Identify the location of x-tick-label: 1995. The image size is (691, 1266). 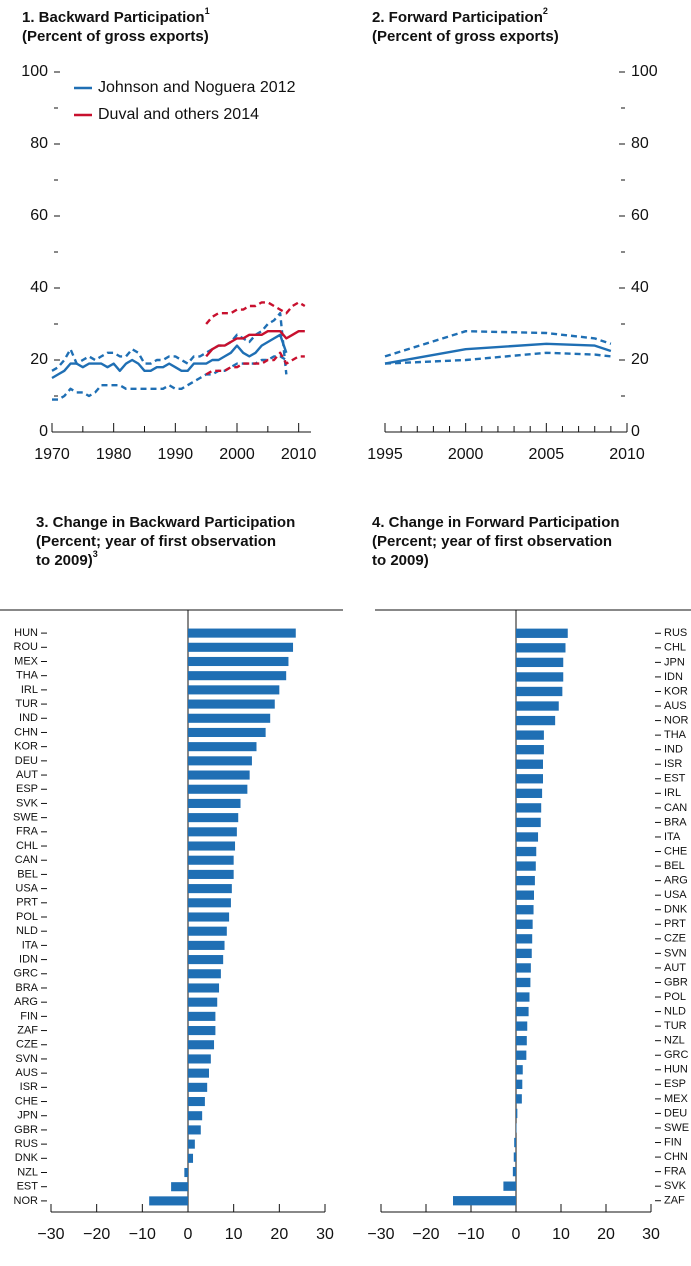
(385, 454).